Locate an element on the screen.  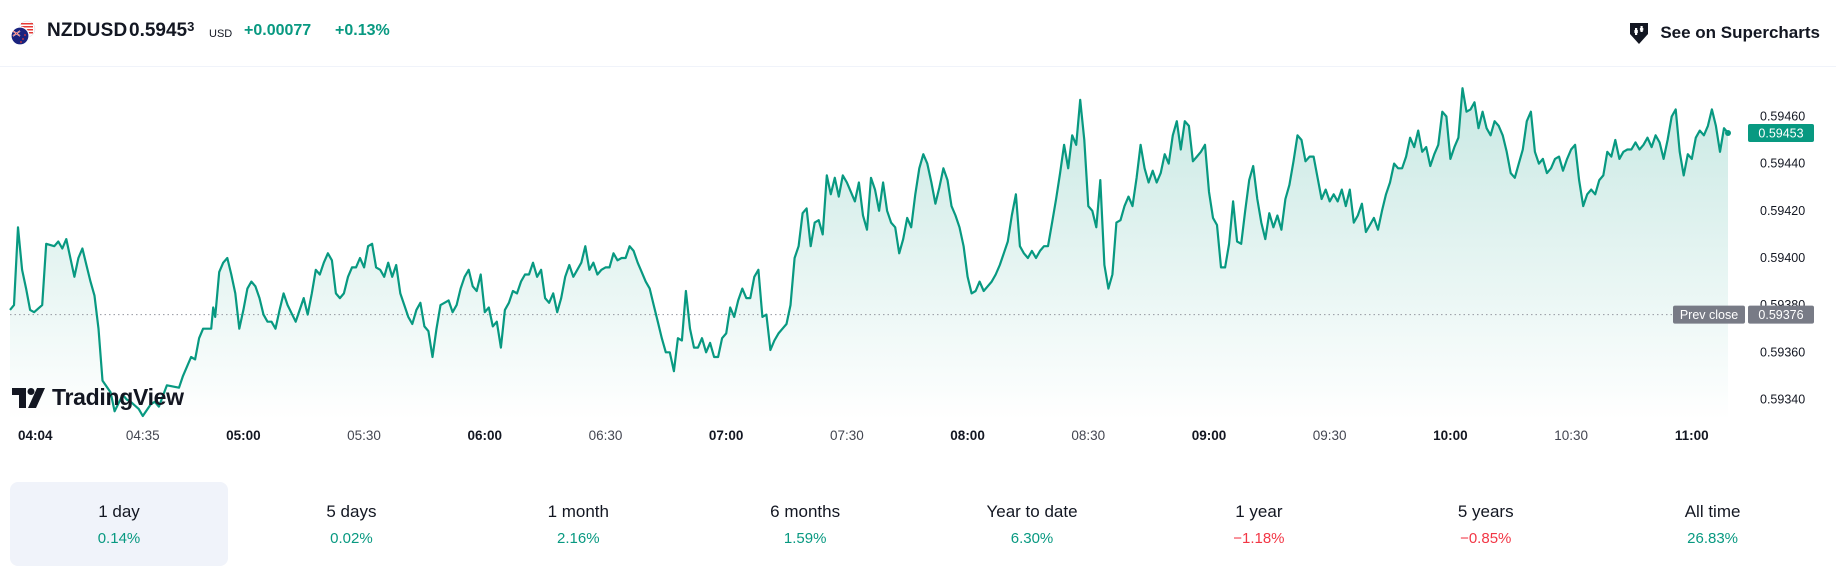
x-tick-label: 08:00 is located at coordinates (967, 435).